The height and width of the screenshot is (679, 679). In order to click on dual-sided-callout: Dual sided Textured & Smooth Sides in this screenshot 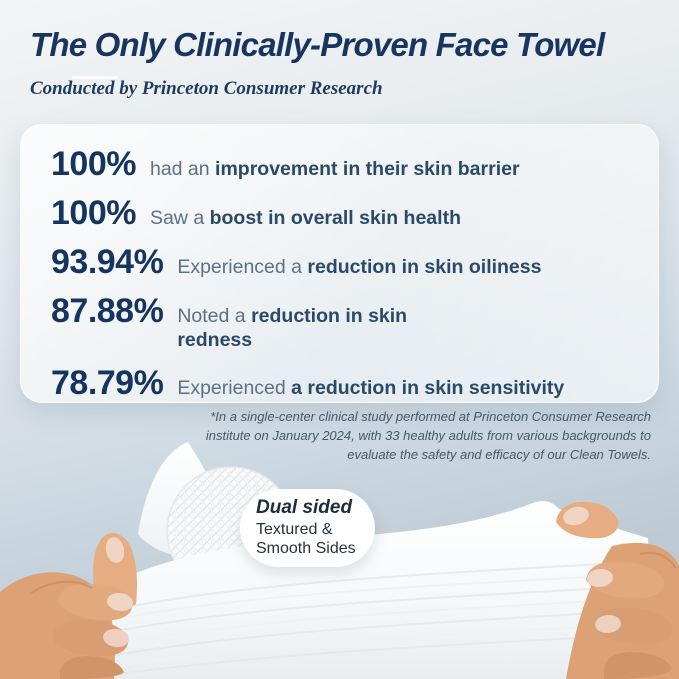, I will do `click(307, 528)`.